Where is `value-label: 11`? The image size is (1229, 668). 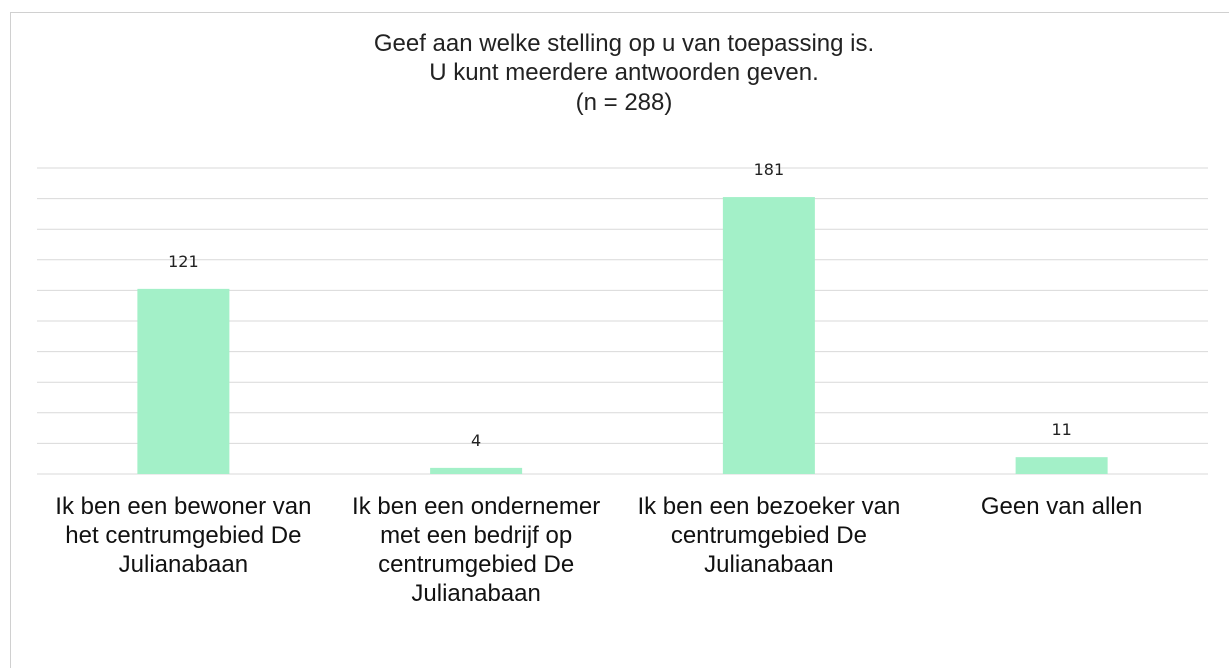 value-label: 11 is located at coordinates (1061, 429).